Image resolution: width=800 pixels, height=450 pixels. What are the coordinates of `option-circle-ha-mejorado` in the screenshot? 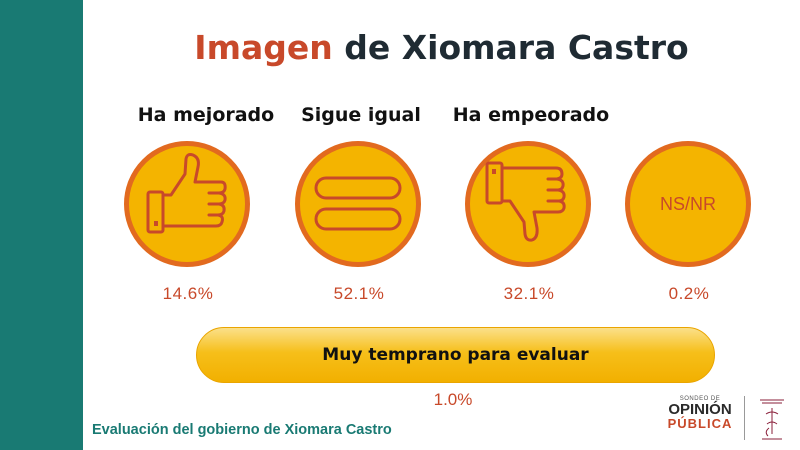 It's located at (187, 204).